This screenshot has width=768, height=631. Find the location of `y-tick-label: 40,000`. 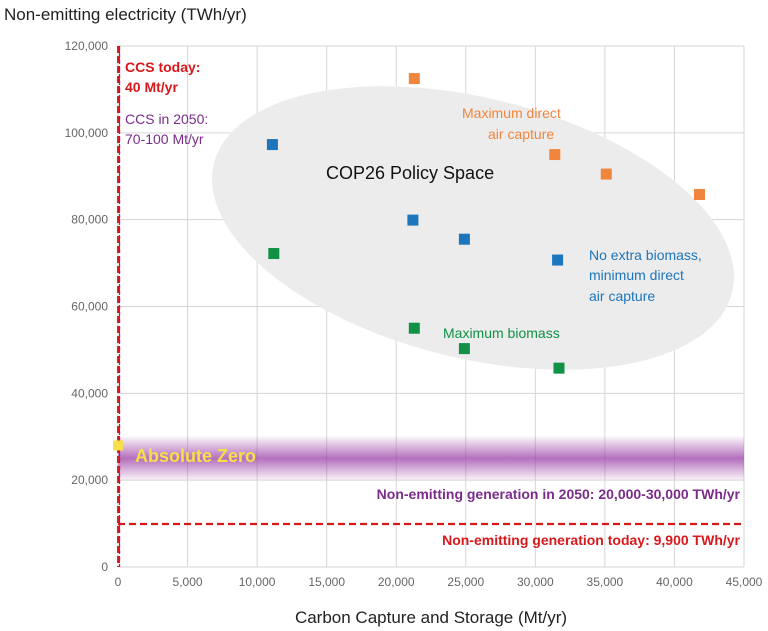

y-tick-label: 40,000 is located at coordinates (89, 393).